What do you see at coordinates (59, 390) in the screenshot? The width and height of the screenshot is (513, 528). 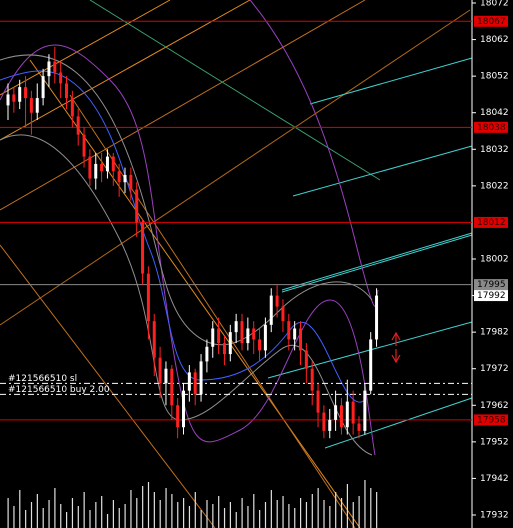 I see `order-label: #121566510 buy 2.00` at bounding box center [59, 390].